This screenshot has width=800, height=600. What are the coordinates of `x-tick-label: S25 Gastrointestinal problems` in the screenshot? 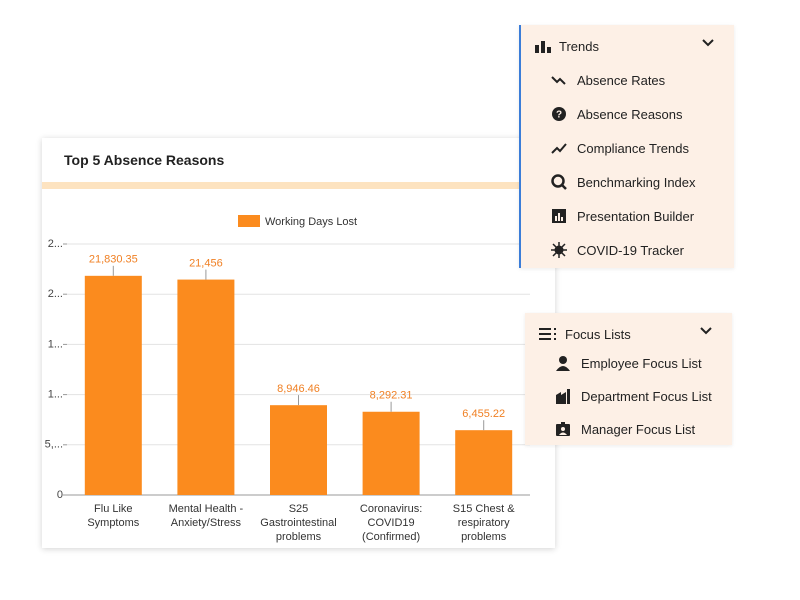 It's located at (298, 523).